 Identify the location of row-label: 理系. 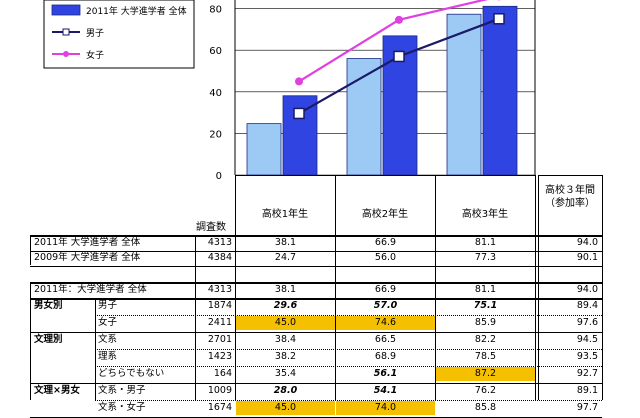
(149, 357).